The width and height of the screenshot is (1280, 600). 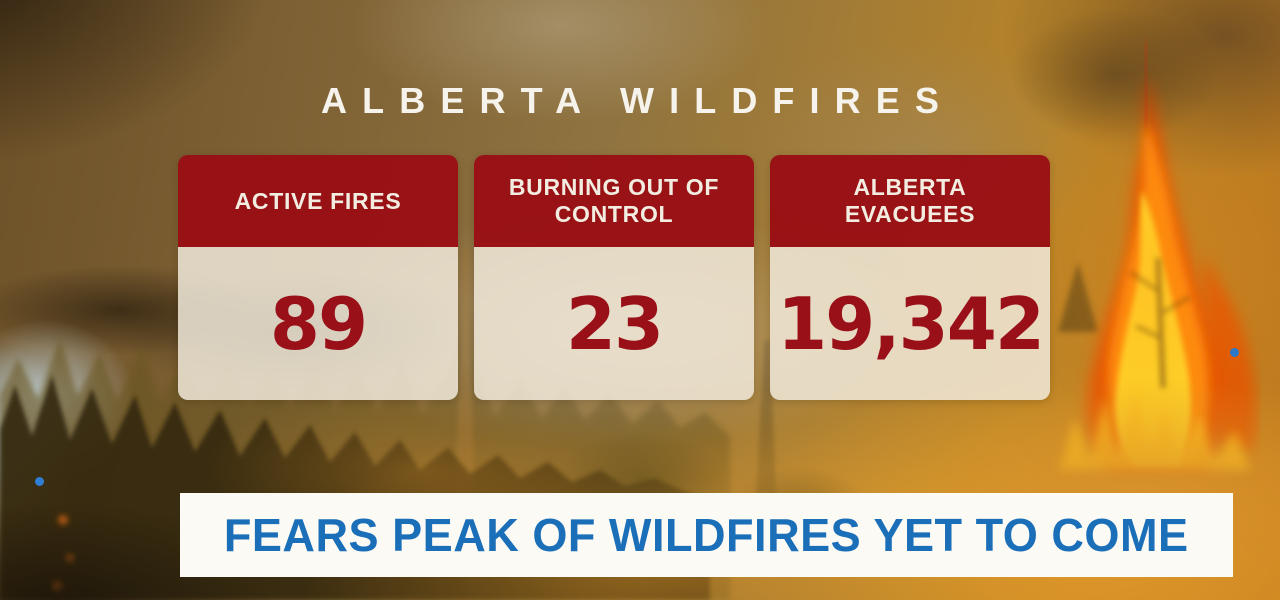 I want to click on stat-card-header: ACTIVE FIRES, so click(x=318, y=201).